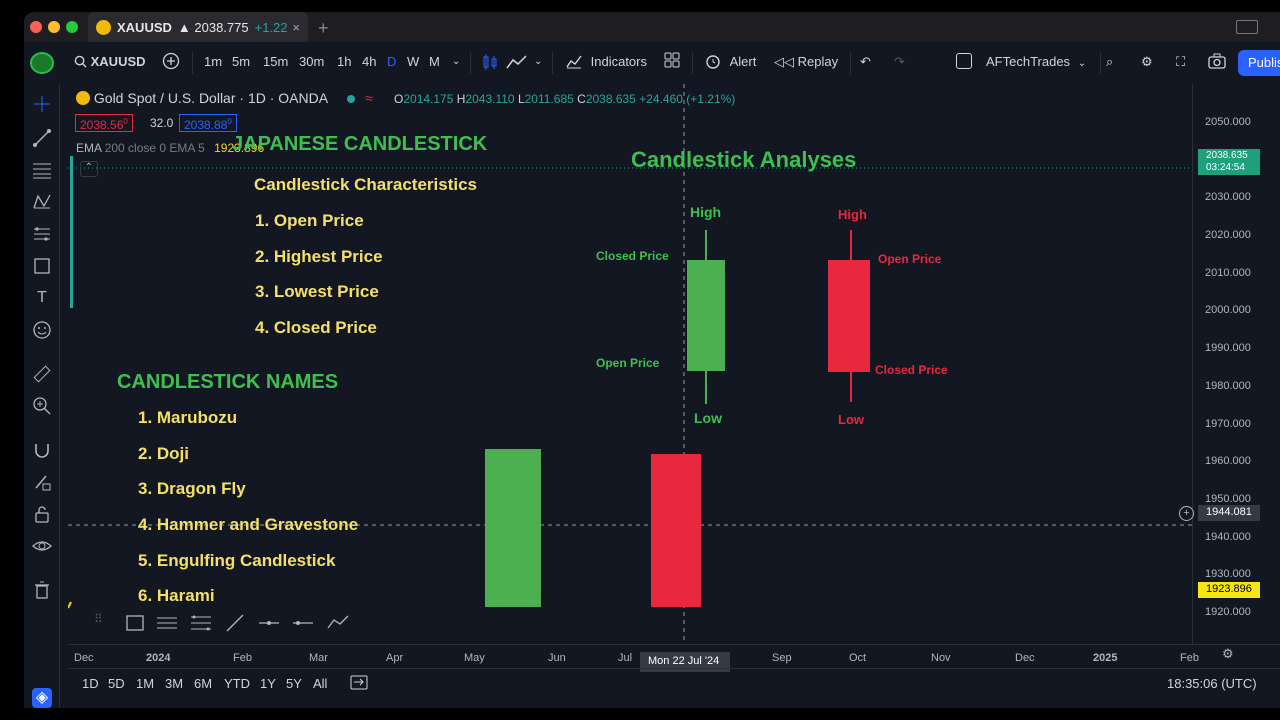 This screenshot has height=720, width=1280. Describe the element at coordinates (42, 374) in the screenshot. I see `measure-tool` at that location.